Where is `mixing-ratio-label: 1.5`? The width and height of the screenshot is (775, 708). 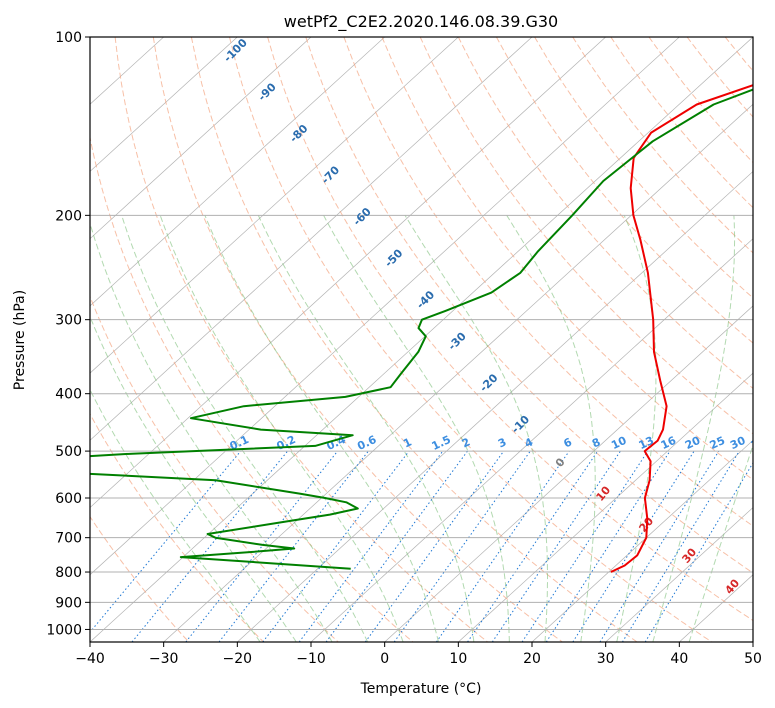 mixing-ratio-label: 1.5 is located at coordinates (441, 443).